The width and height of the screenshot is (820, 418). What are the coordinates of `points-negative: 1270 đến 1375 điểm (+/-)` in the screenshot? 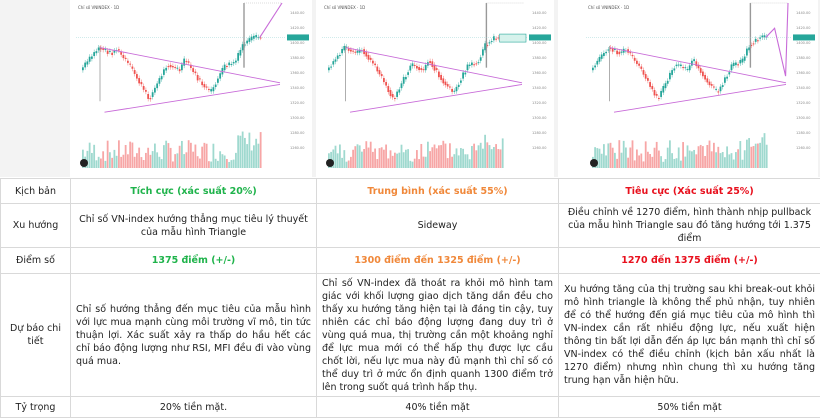 It's located at (689, 261).